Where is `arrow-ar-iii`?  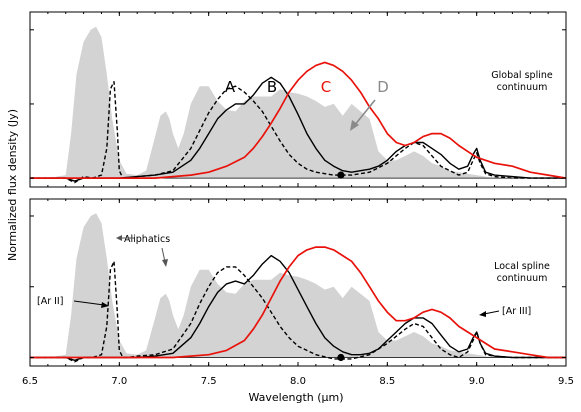 arrow-ar-iii is located at coordinates (491, 312).